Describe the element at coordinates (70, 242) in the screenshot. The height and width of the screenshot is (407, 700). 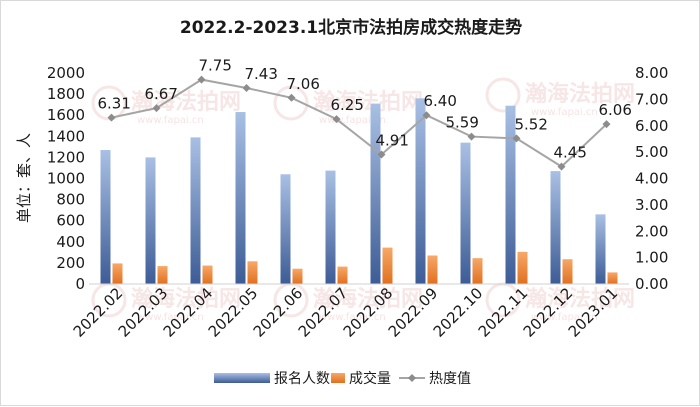
I see `y-tick-label: 400` at that location.